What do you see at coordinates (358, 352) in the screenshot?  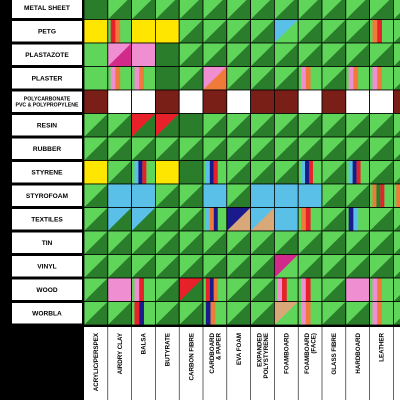 I see `column-label: HARDBOARD` at bounding box center [358, 352].